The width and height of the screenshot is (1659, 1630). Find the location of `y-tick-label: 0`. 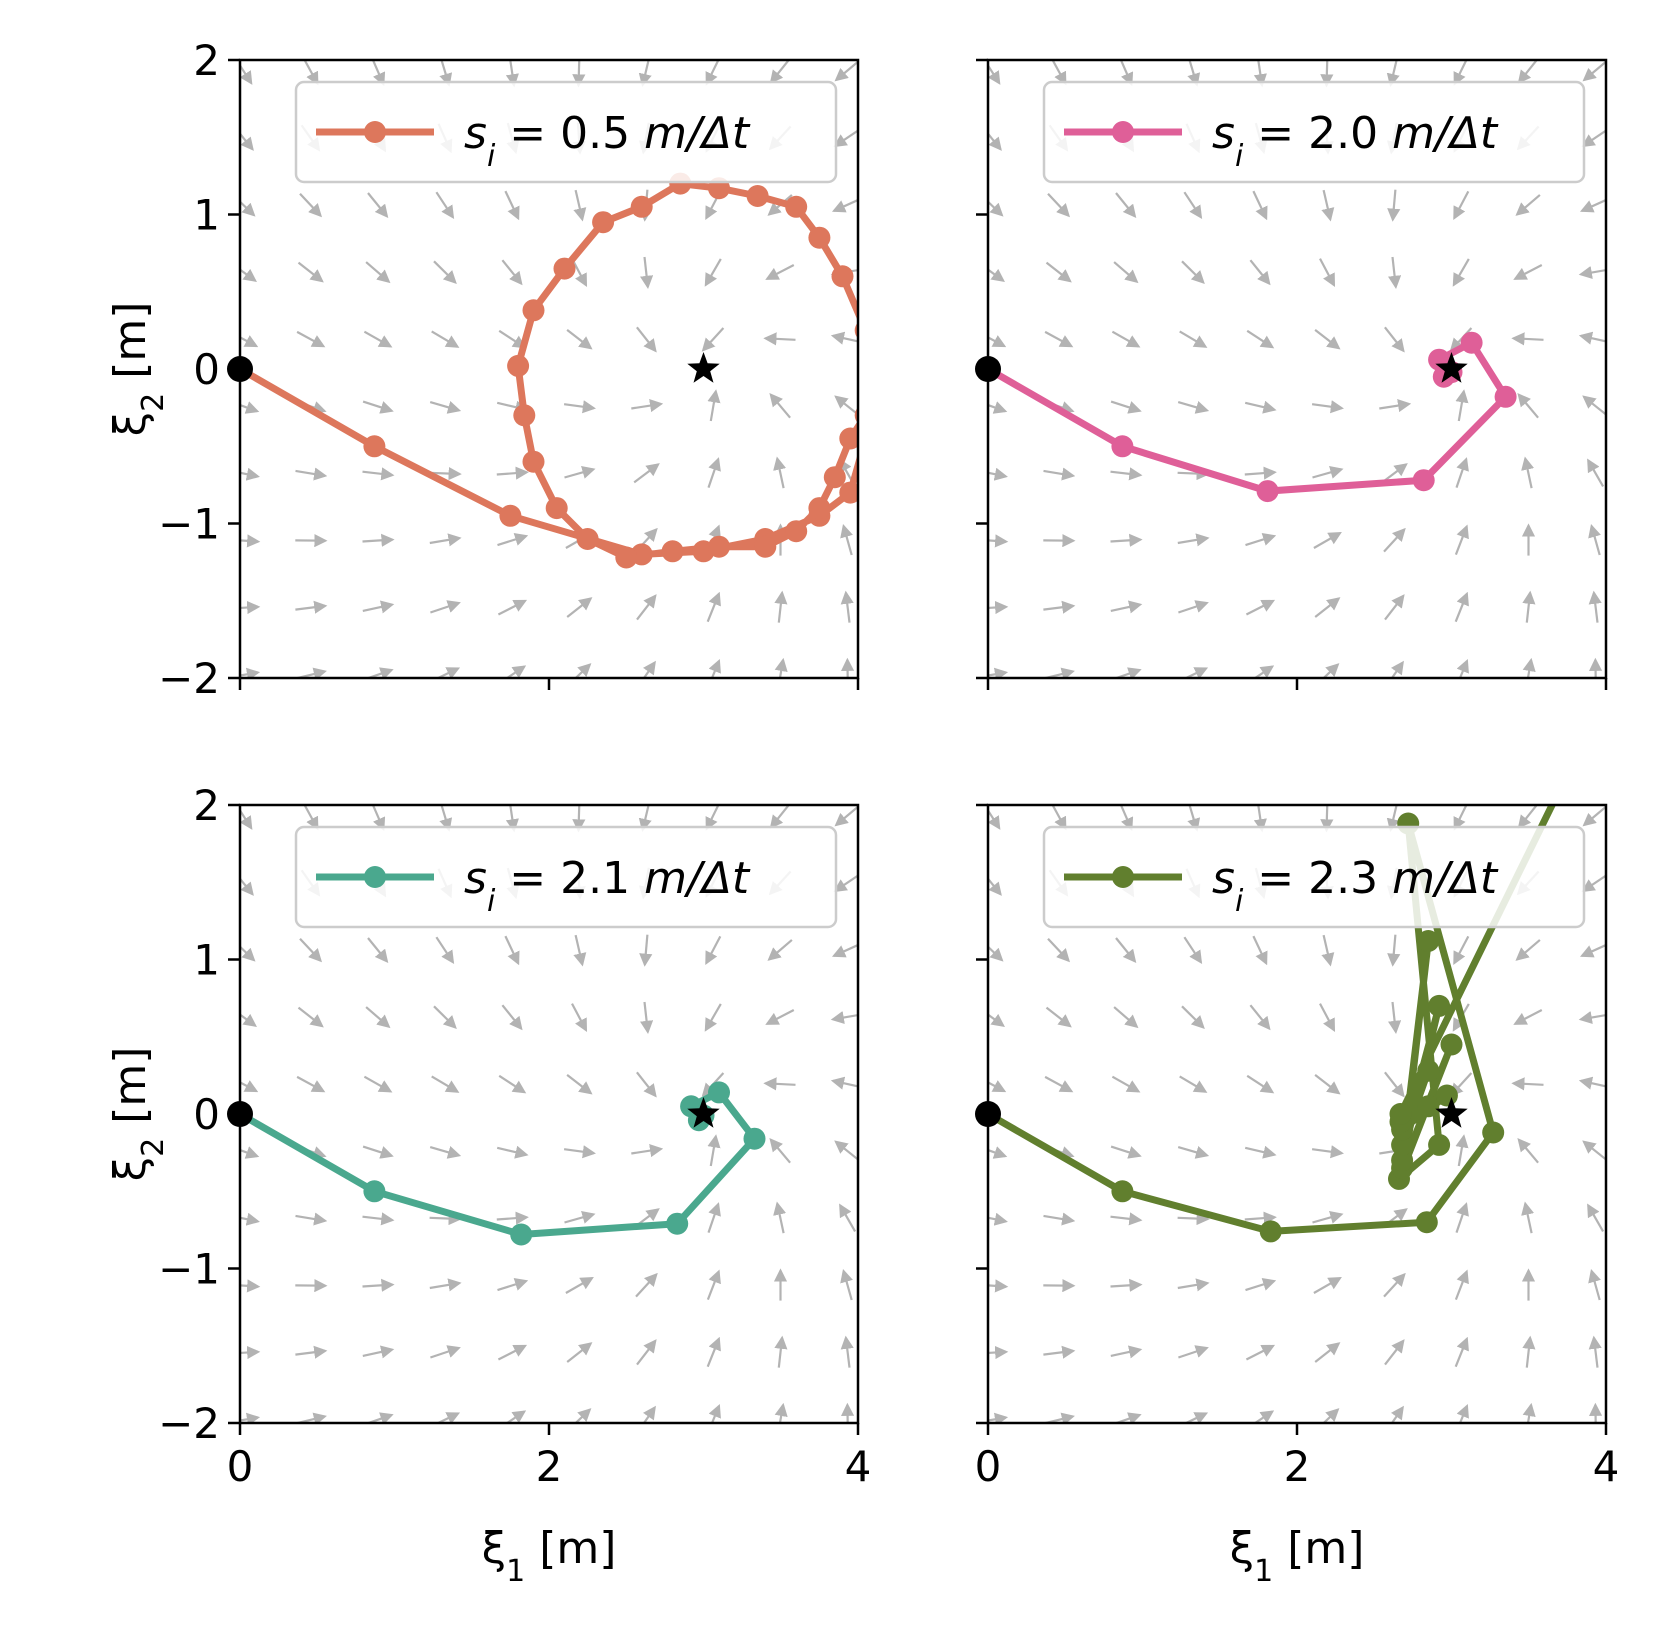

y-tick-label: 0 is located at coordinates (206, 369).